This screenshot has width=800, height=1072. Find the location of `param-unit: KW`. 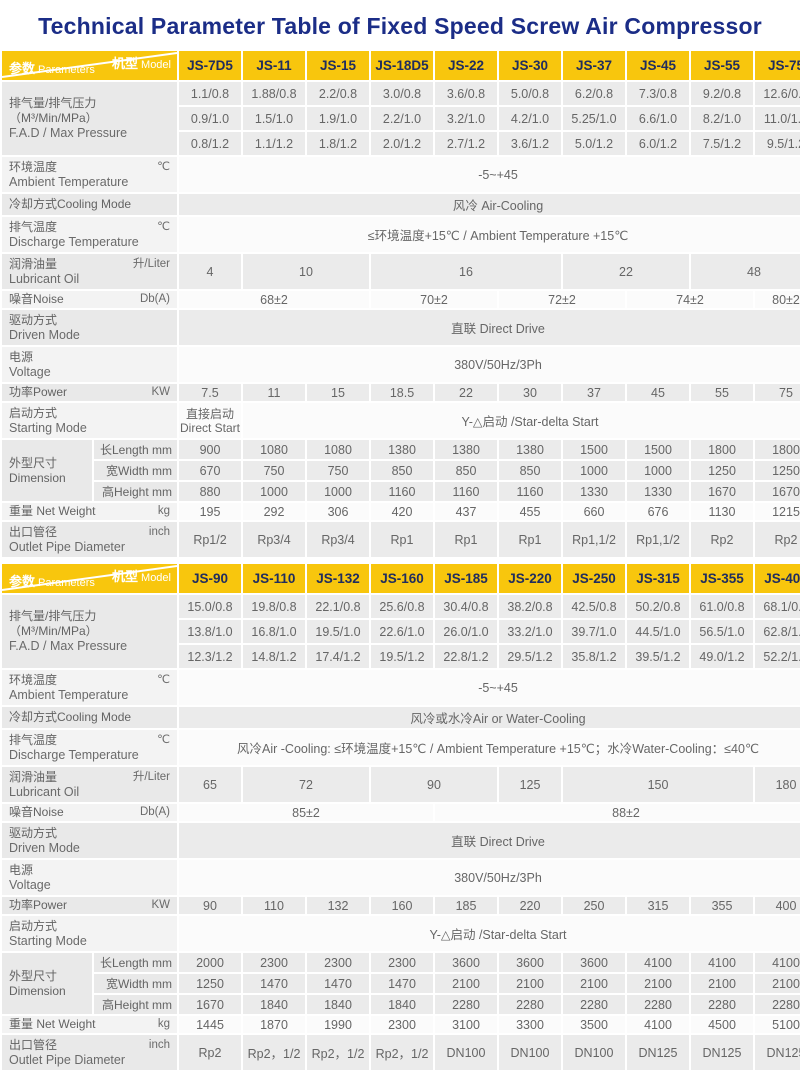

param-unit: KW is located at coordinates (160, 905).